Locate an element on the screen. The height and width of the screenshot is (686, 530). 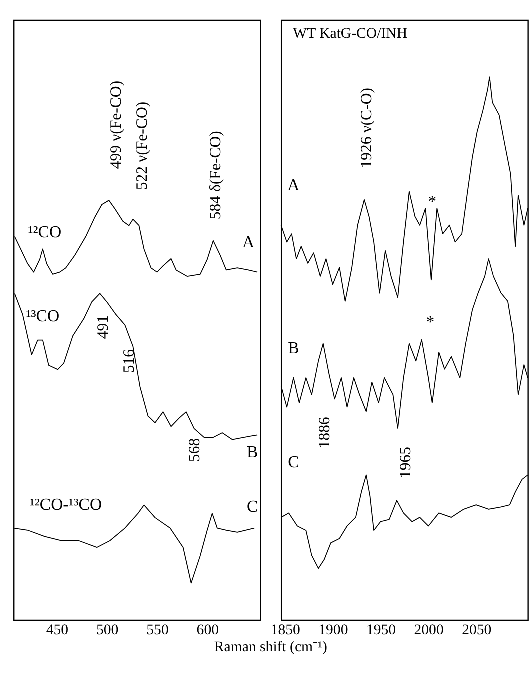
x-tick-label: 2050 is located at coordinates (477, 630).